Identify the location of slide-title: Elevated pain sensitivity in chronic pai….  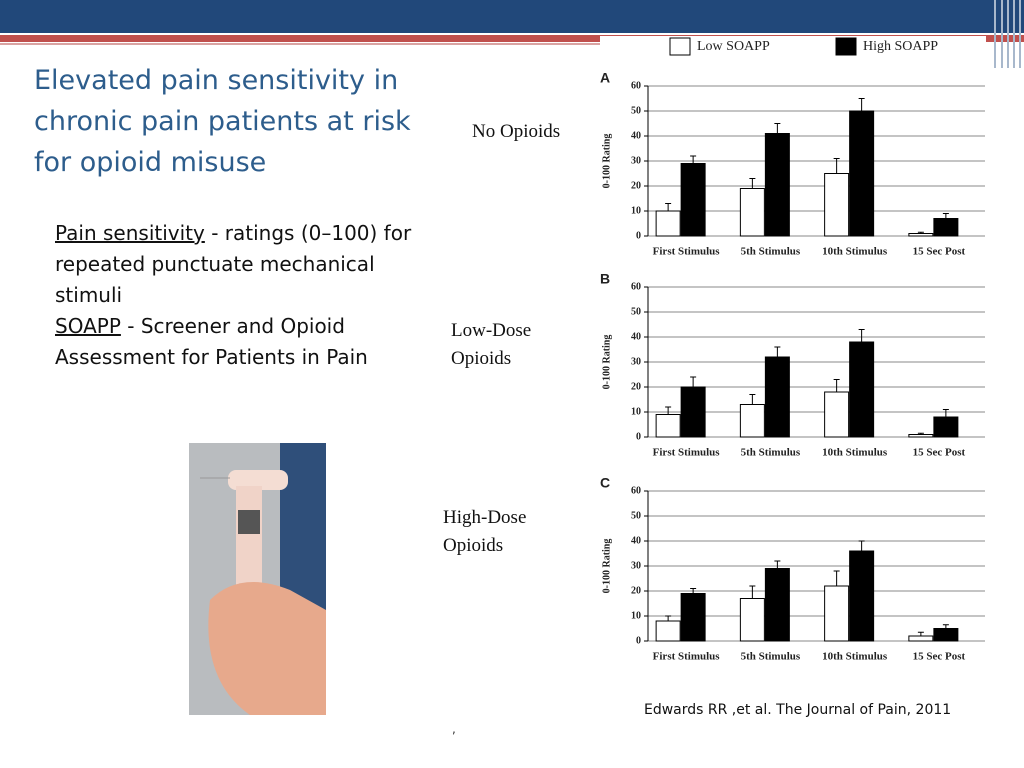
(222, 121).